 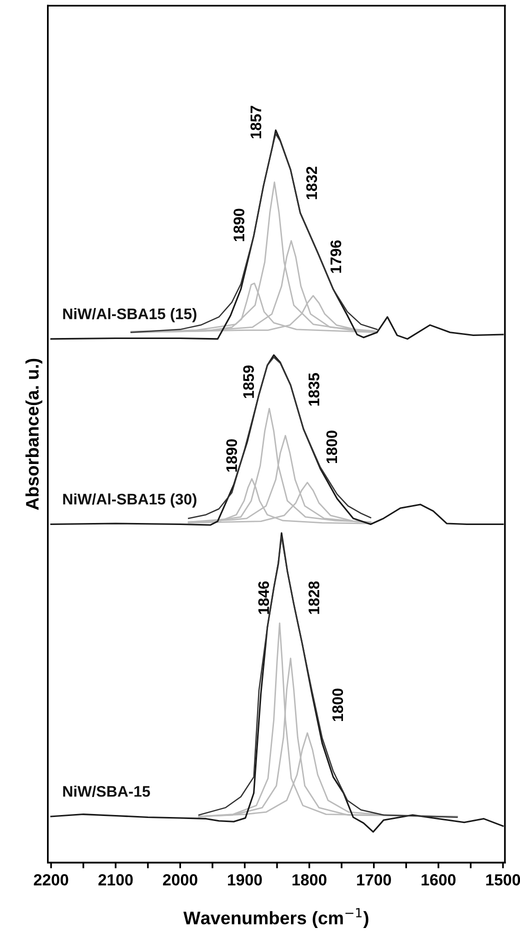 I want to click on annotation: 1828, so click(x=314, y=597).